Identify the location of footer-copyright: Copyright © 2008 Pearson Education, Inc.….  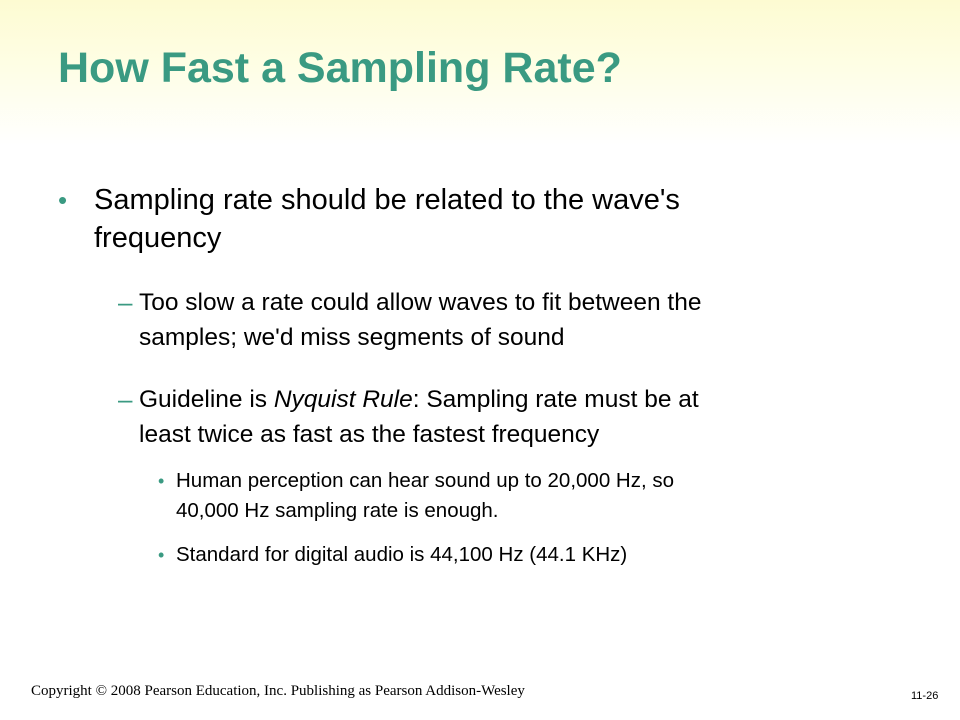
(278, 691).